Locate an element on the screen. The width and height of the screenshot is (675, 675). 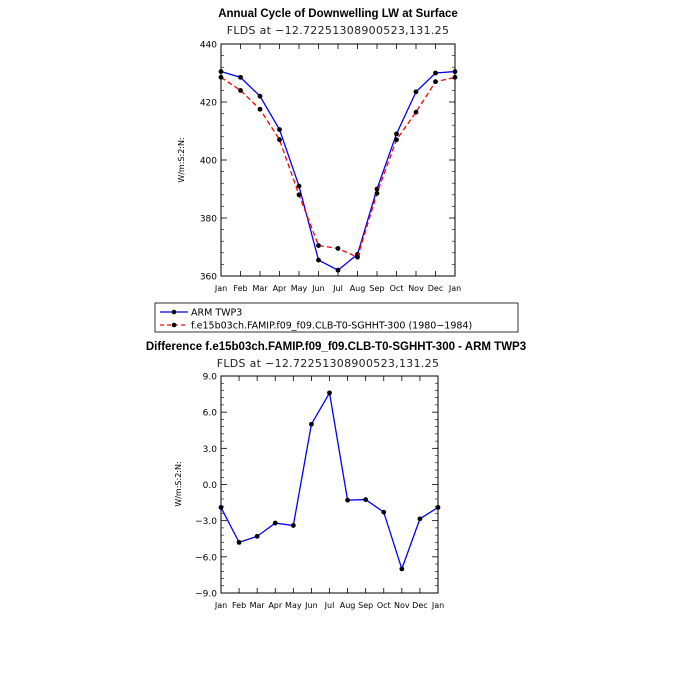
y-tick-label: 0.0 is located at coordinates (210, 486).